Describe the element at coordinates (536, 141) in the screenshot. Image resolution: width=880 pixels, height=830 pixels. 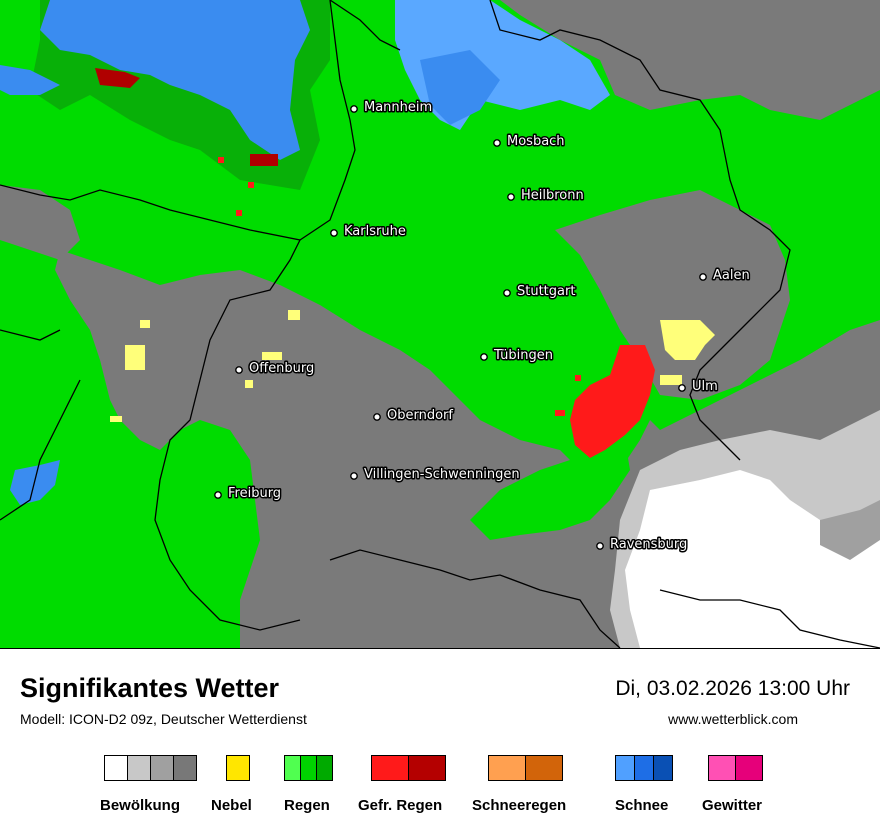
I see `city-label: Mosbach` at that location.